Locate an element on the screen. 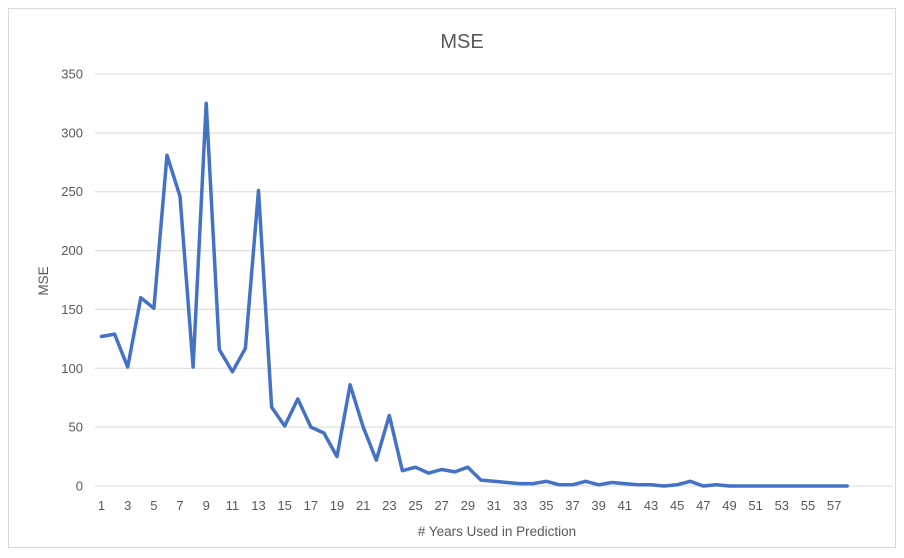 The height and width of the screenshot is (558, 904). x-tick-label: 29 is located at coordinates (468, 505).